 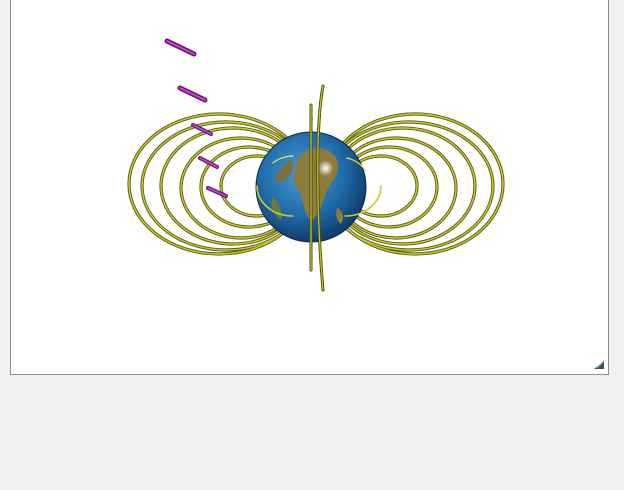 I want to click on field-lines-front, so click(x=319, y=186).